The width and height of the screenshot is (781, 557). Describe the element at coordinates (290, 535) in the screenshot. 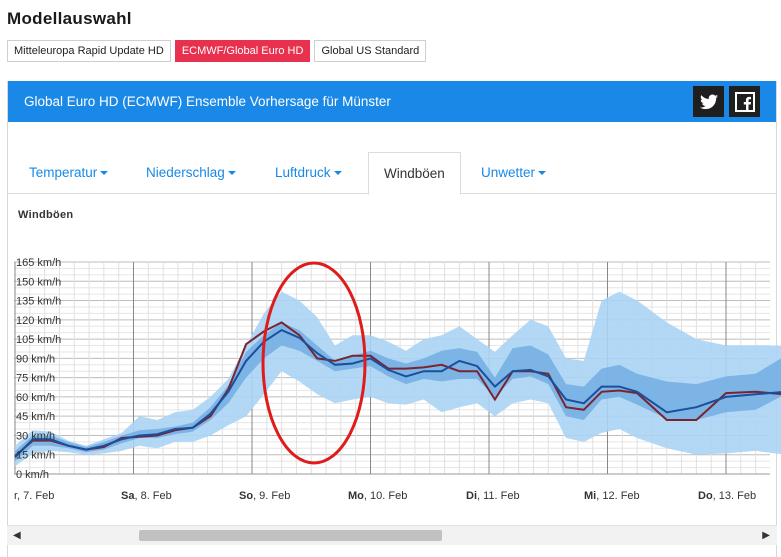

I see `scroll-thumb` at that location.